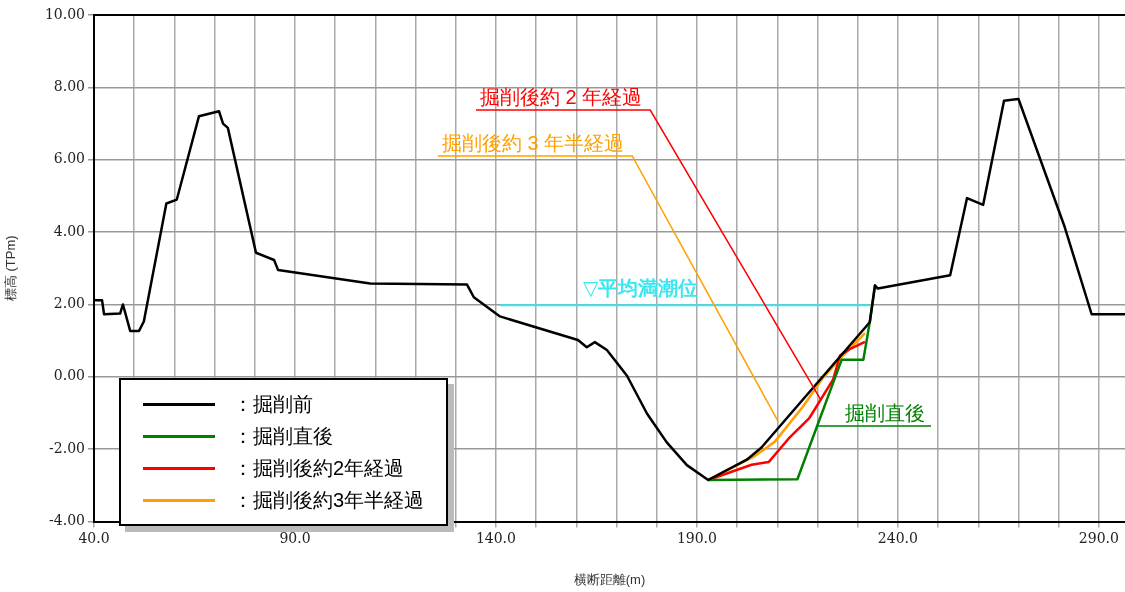 This screenshot has height=592, width=1125. I want to click on annotation: ▽平均満潮位, so click(640, 288).